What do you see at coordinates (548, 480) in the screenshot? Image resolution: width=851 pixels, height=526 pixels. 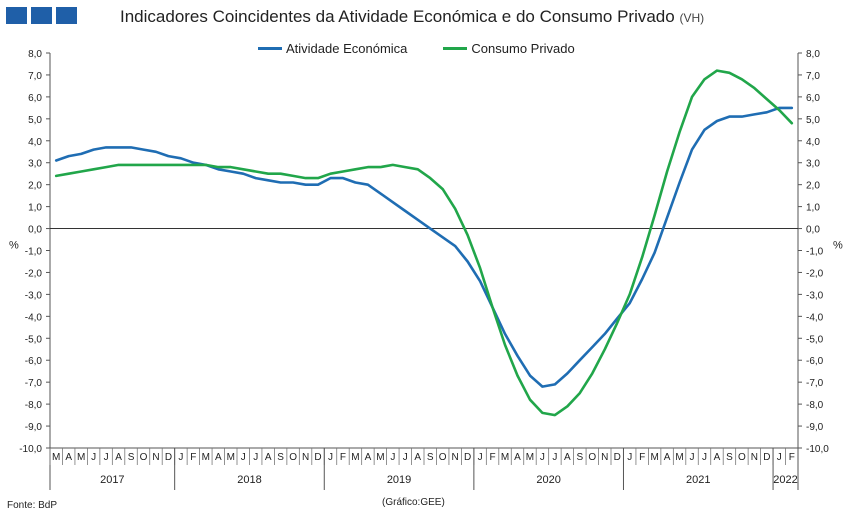 I see `year-tick-label: 2020` at bounding box center [548, 480].